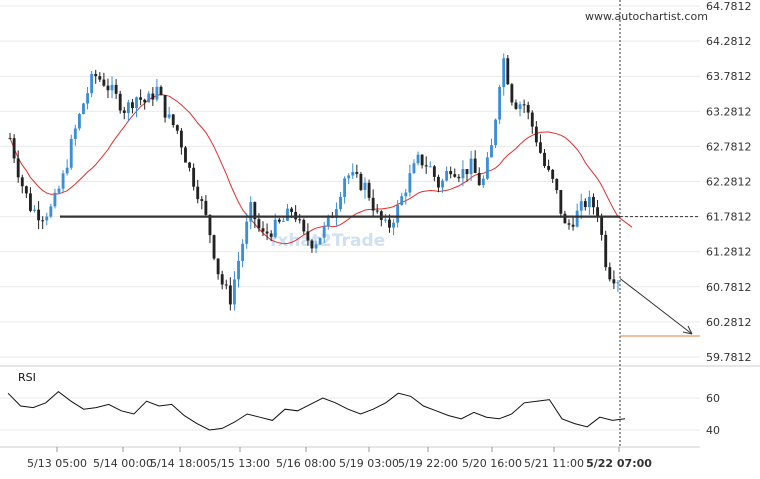 Image resolution: width=760 pixels, height=479 pixels. I want to click on x-tick-label: 5/21 11:00, so click(554, 463).